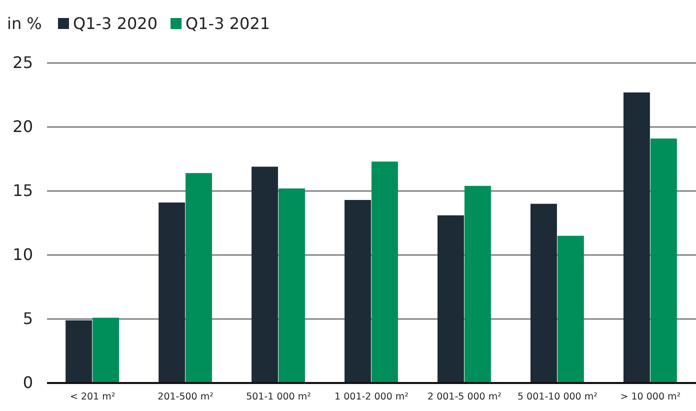  What do you see at coordinates (650, 397) in the screenshot?
I see `x-tick-label: > 10 000 m²` at bounding box center [650, 397].